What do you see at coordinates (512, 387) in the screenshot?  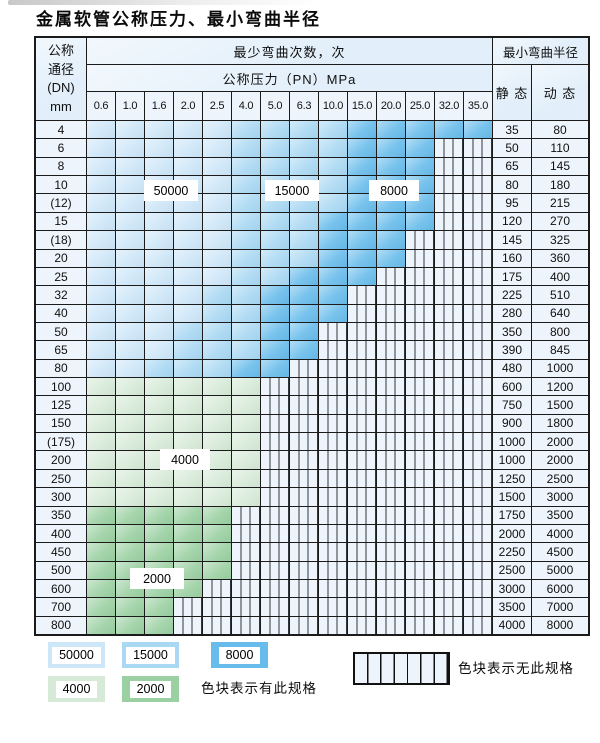 I see `static-radius-cell: 600` at bounding box center [512, 387].